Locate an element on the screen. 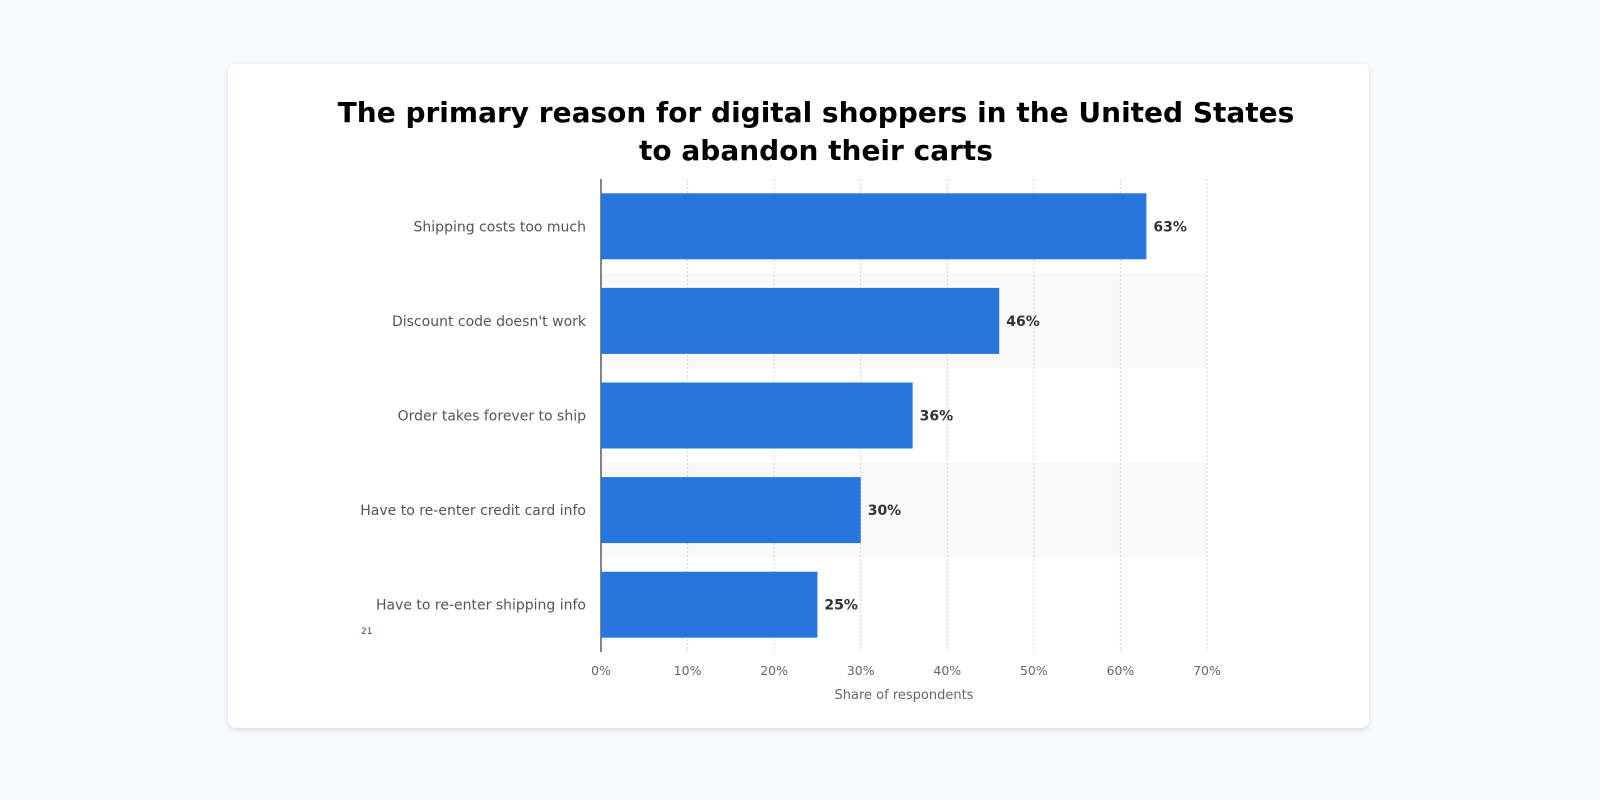 The width and height of the screenshot is (1600, 800). category-label: Discount code doesn't work is located at coordinates (489, 322).